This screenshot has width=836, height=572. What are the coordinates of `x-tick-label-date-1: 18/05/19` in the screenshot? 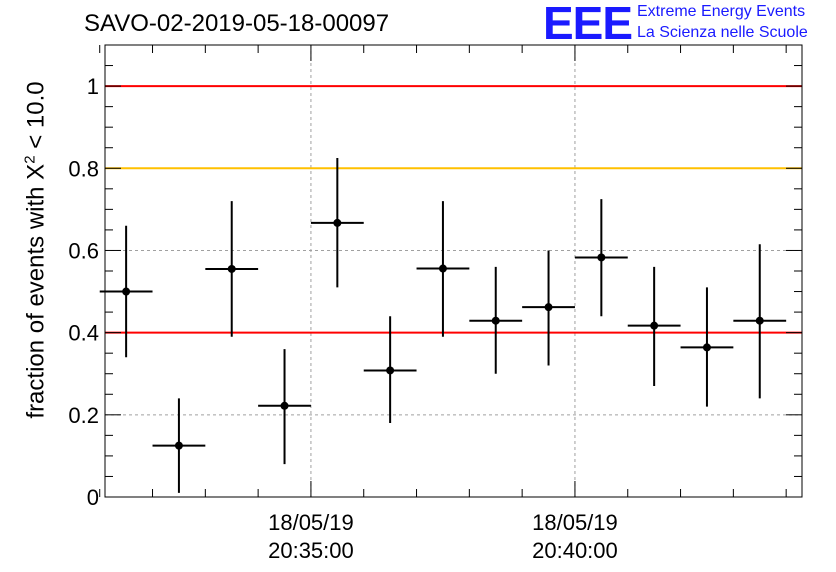 It's located at (575, 522).